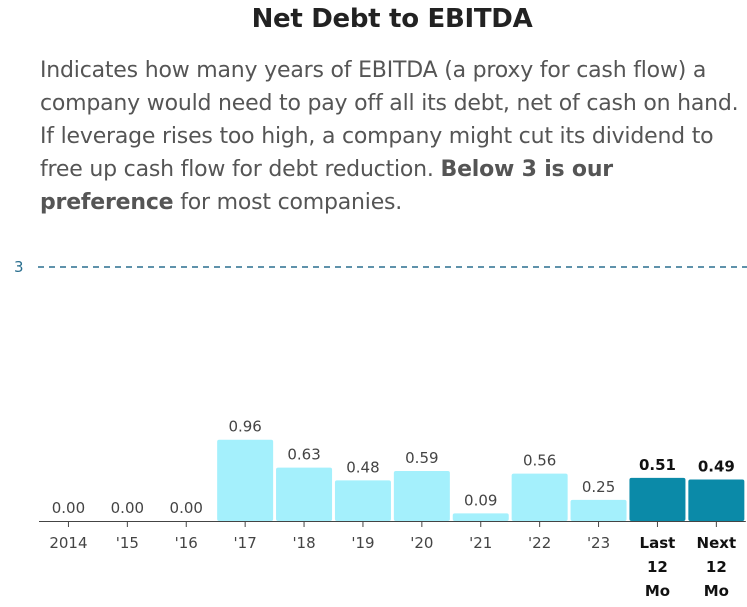 This screenshot has height=607, width=747. Describe the element at coordinates (380, 267) in the screenshot. I see `reference-line-group: 3` at that location.